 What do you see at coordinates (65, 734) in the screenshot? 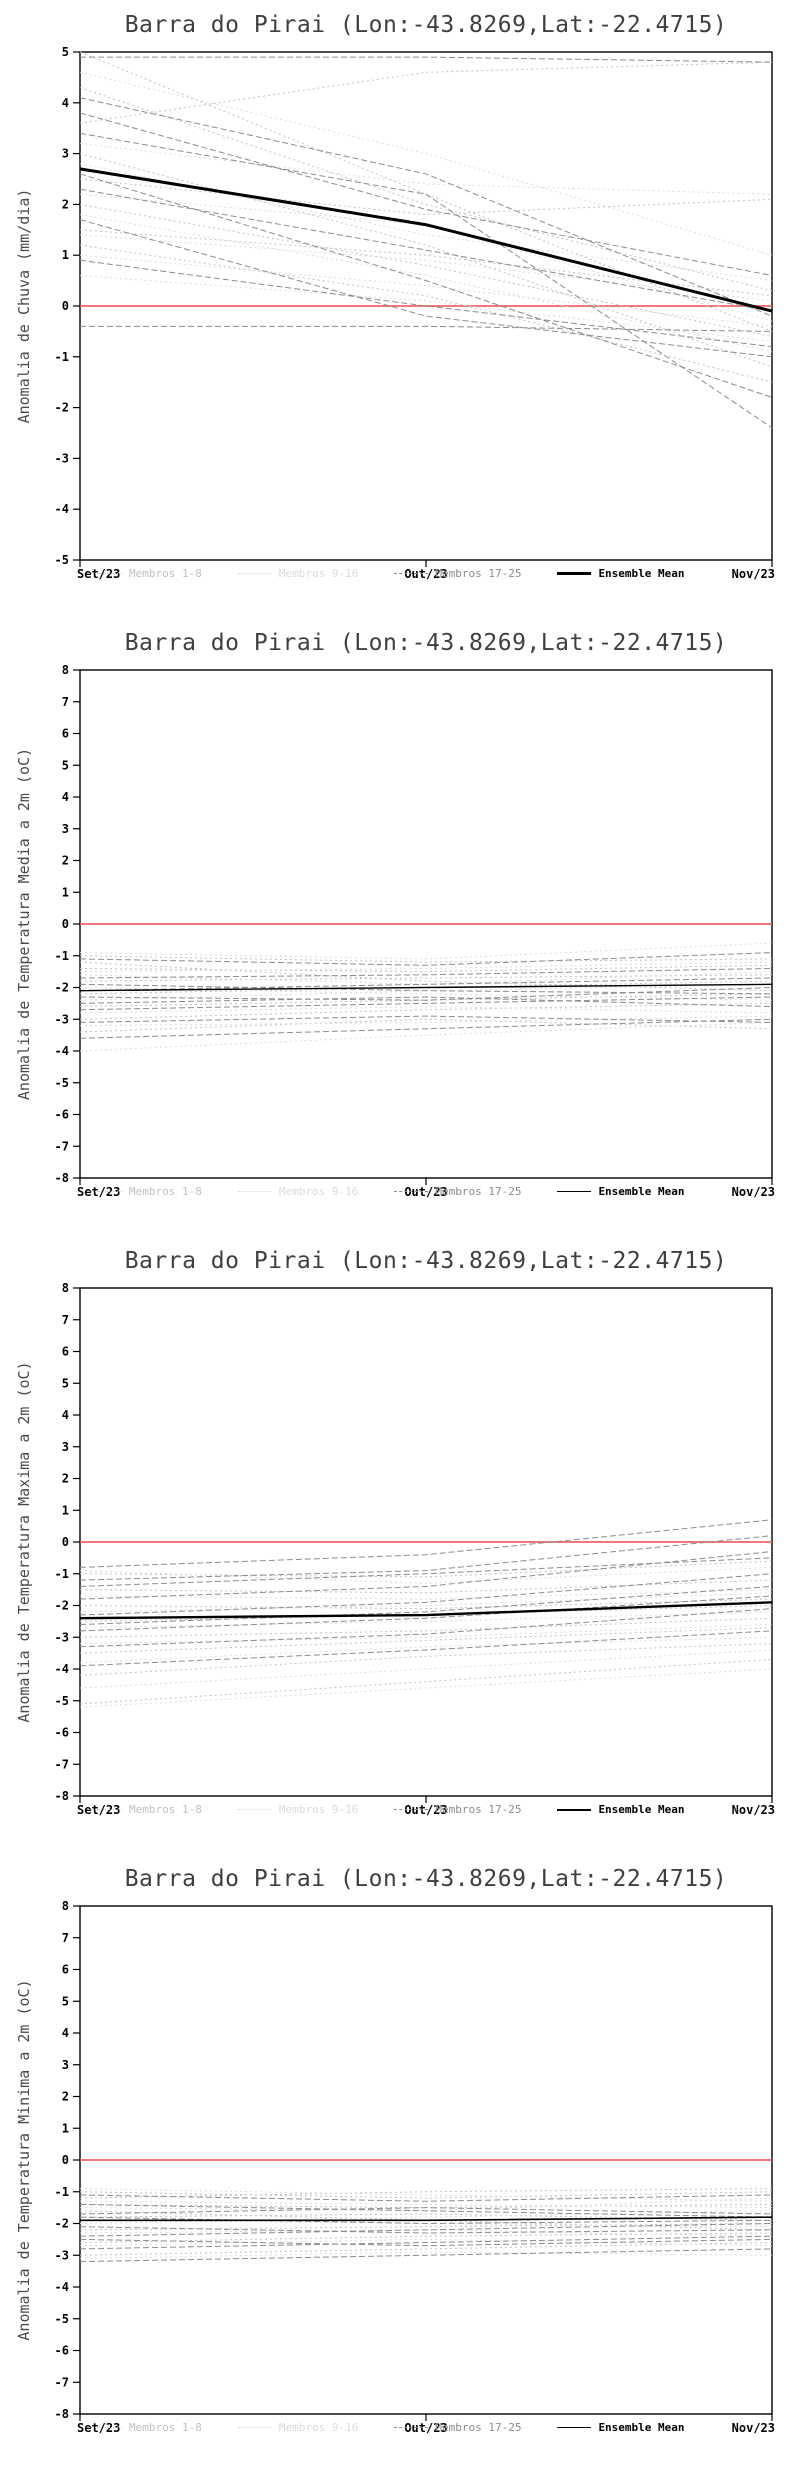
I see `svg-text: 6` at bounding box center [65, 734].